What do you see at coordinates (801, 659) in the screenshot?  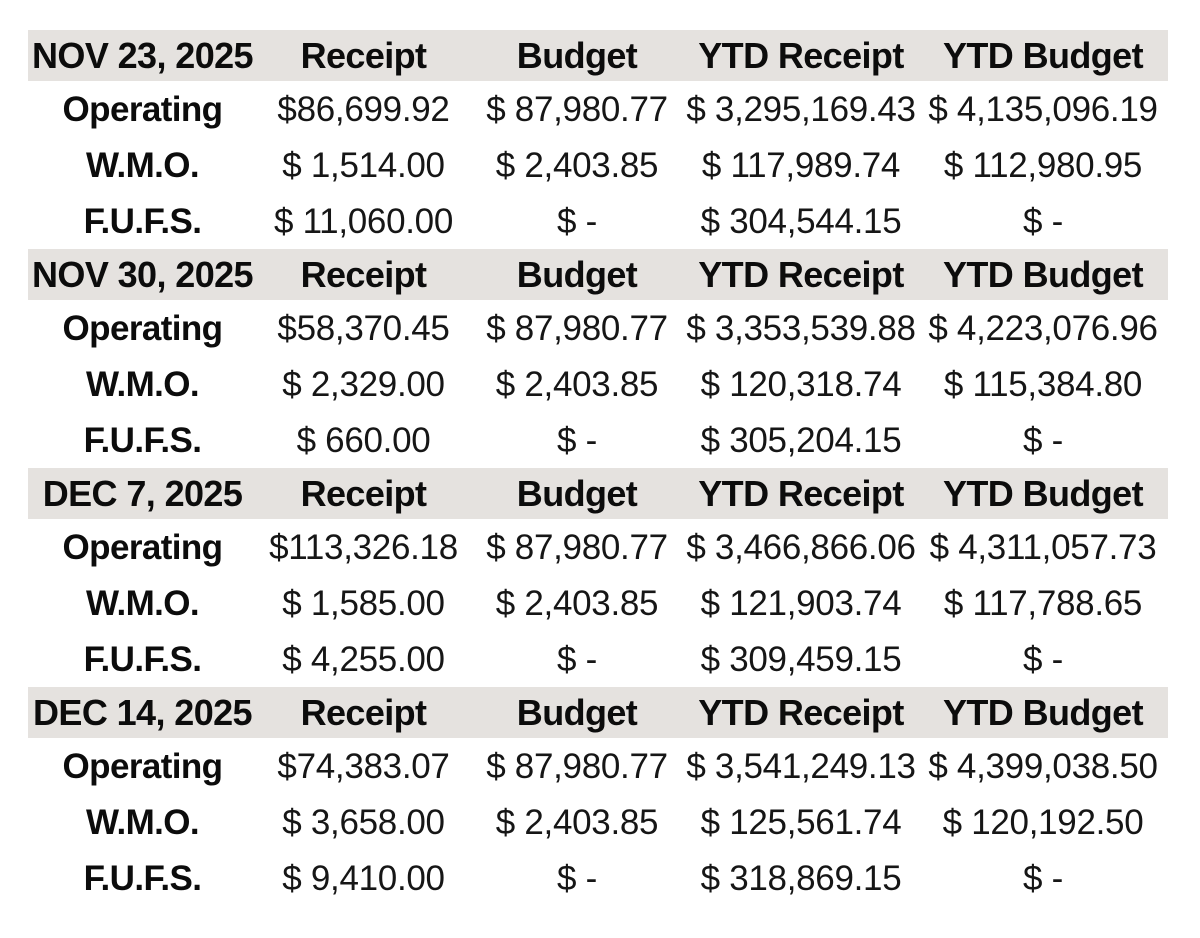 I see `amount-cell-ytd-receipt: $ 309,459.15` at bounding box center [801, 659].